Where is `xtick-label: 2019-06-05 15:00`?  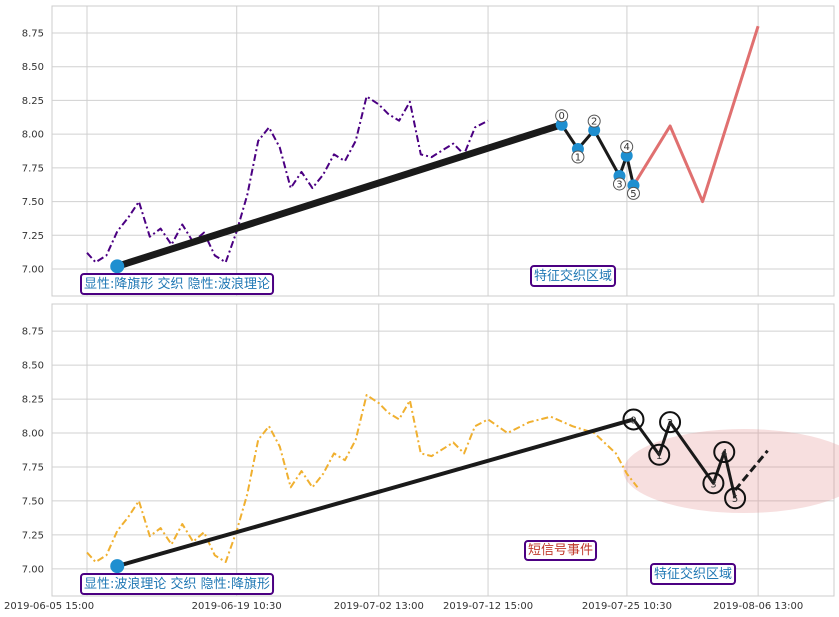
xtick-label: 2019-06-05 15:00 is located at coordinates (49, 606).